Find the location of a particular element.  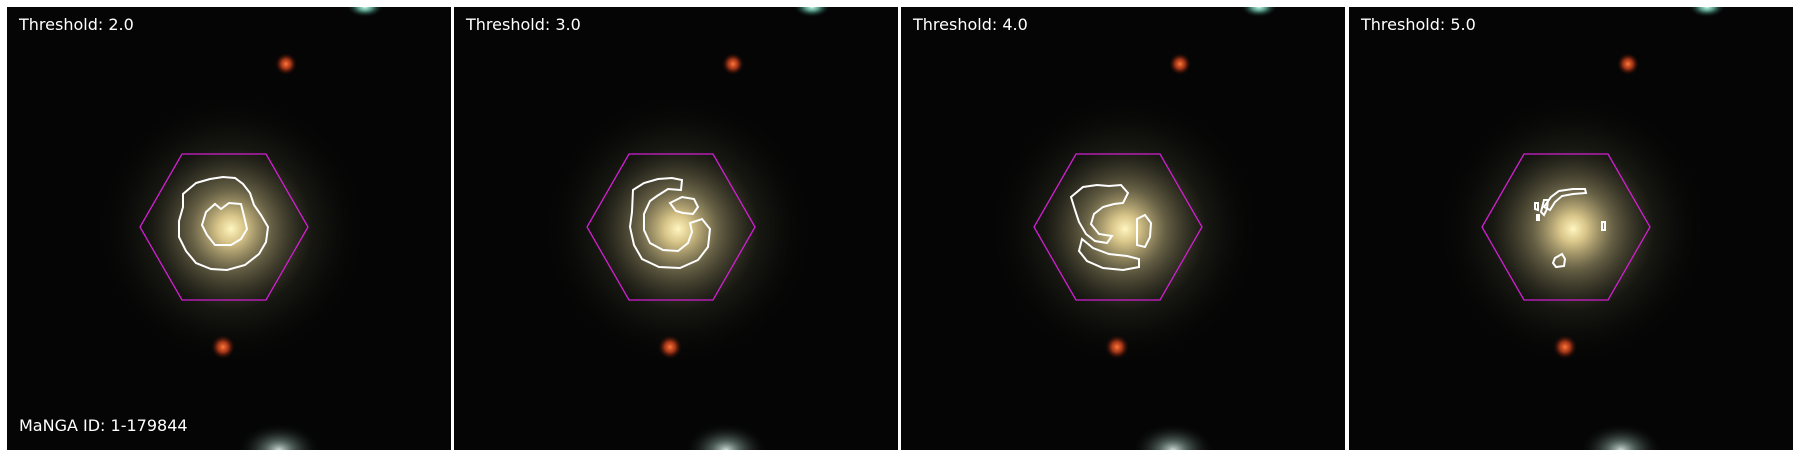

threshold-label: Threshold: 5.0 is located at coordinates (1418, 24).